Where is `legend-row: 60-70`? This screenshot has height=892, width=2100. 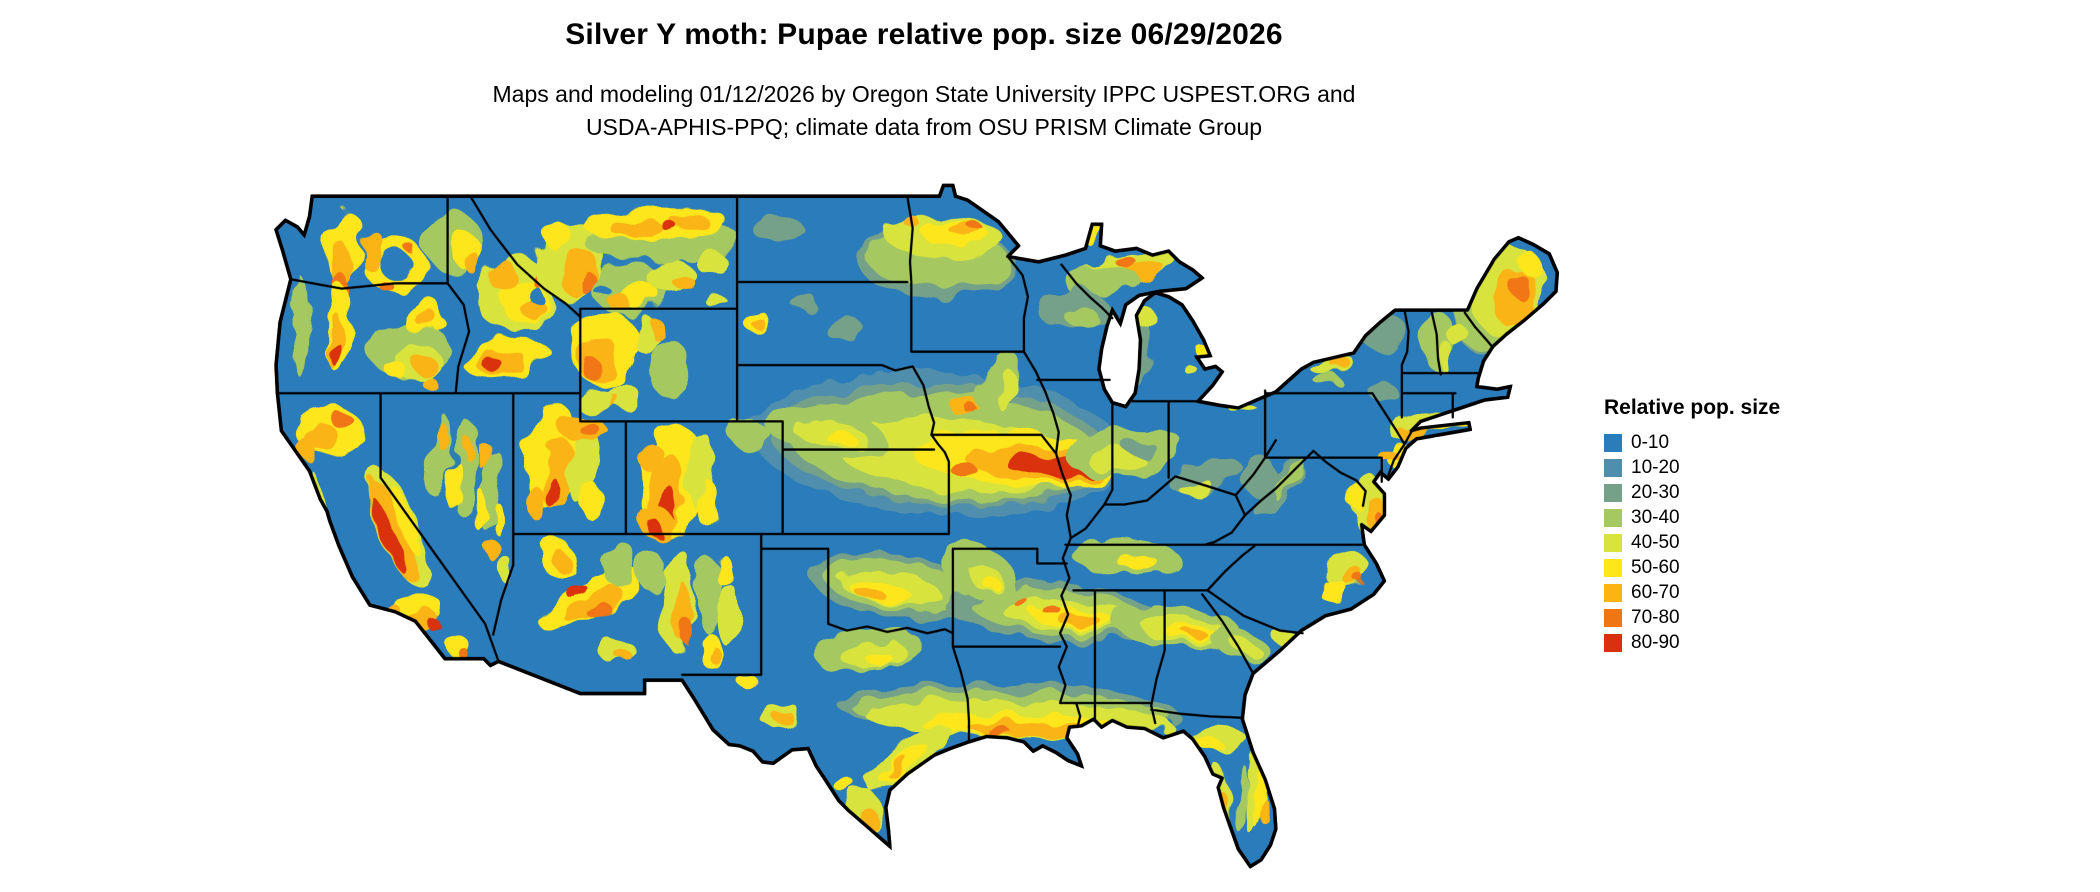 legend-row: 60-70 is located at coordinates (1692, 592).